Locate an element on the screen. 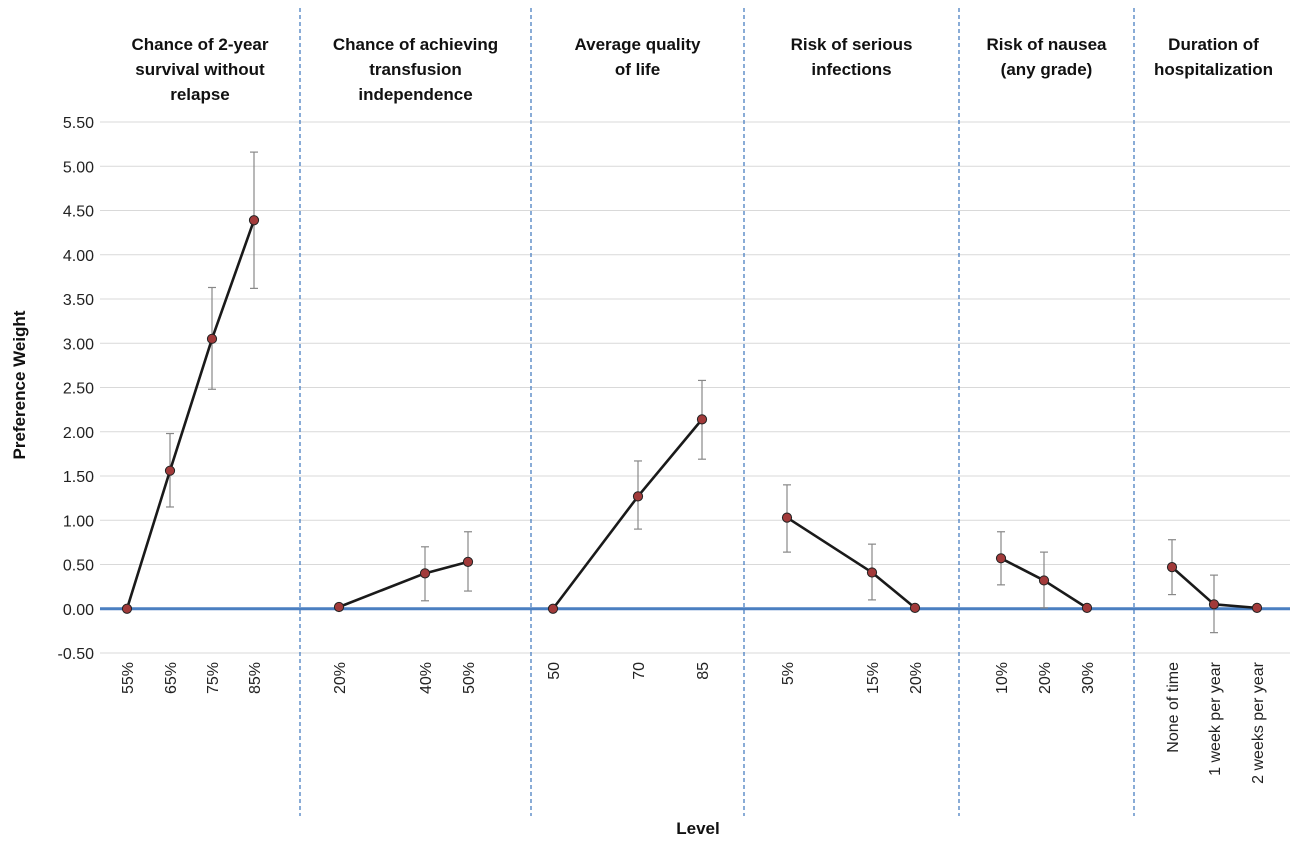 This screenshot has height=844, width=1293. panel-4: Risk of serious infections 5% 15% 20% is located at coordinates (852, 364).